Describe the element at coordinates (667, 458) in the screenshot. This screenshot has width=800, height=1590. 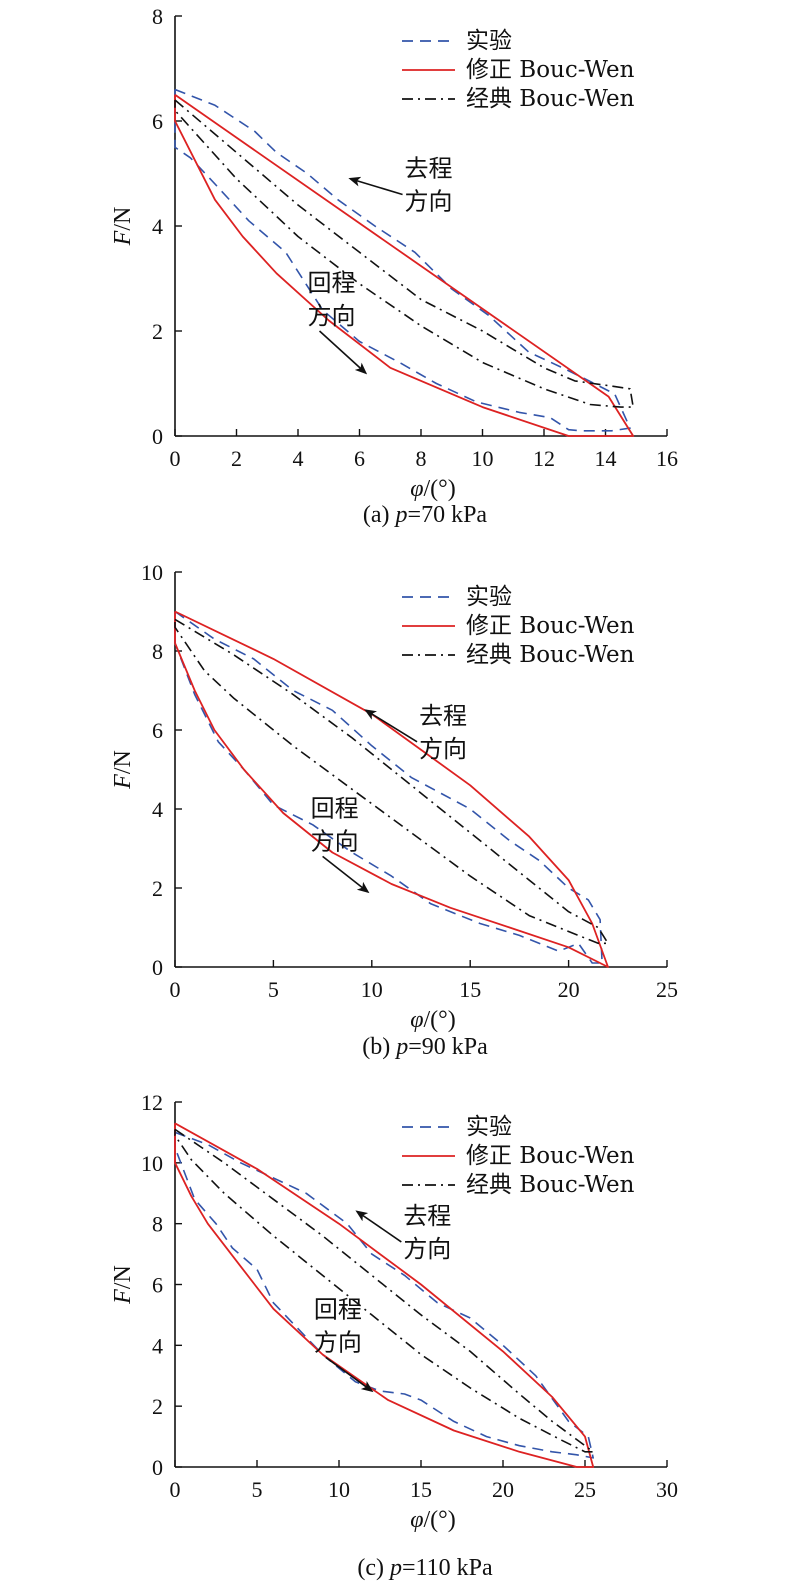
I see `x-tick-label: 16` at that location.